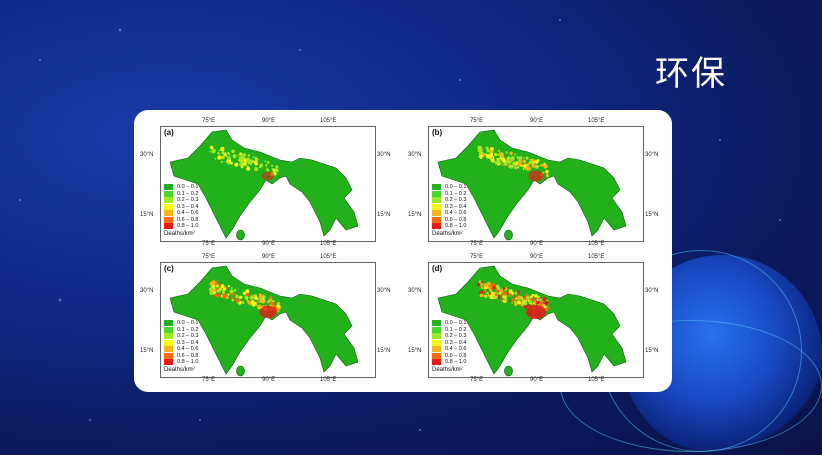 This screenshot has height=455, width=822. Describe the element at coordinates (691, 74) in the screenshot. I see `slide-title: 环保` at that location.